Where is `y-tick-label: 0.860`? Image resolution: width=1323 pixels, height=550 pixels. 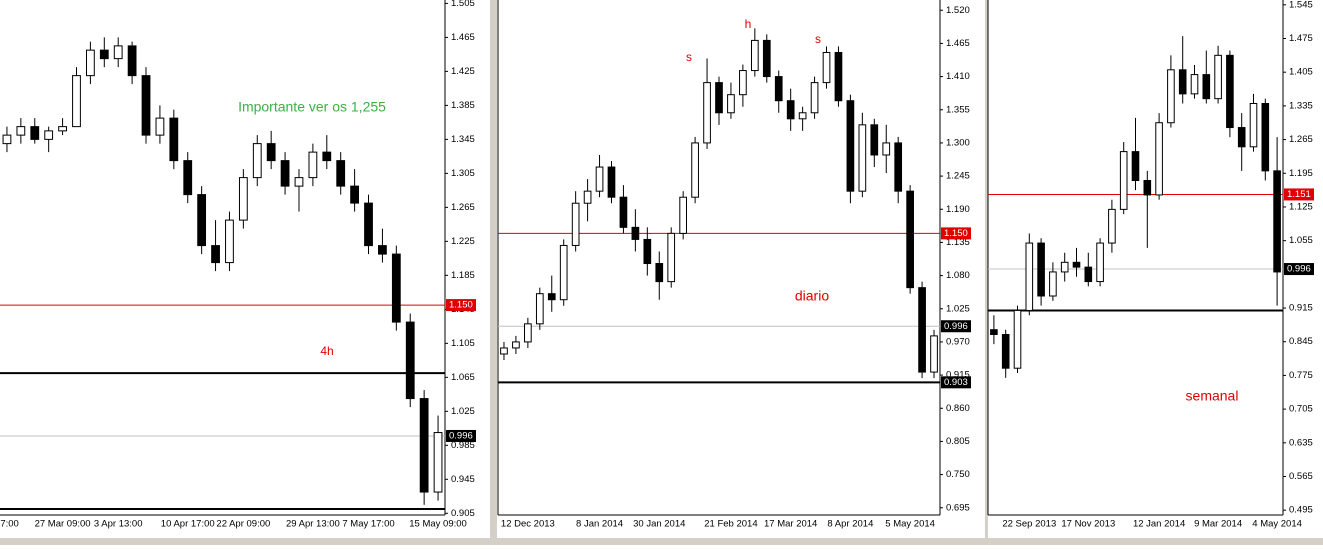 y-tick-label: 0.860 is located at coordinates (958, 408).